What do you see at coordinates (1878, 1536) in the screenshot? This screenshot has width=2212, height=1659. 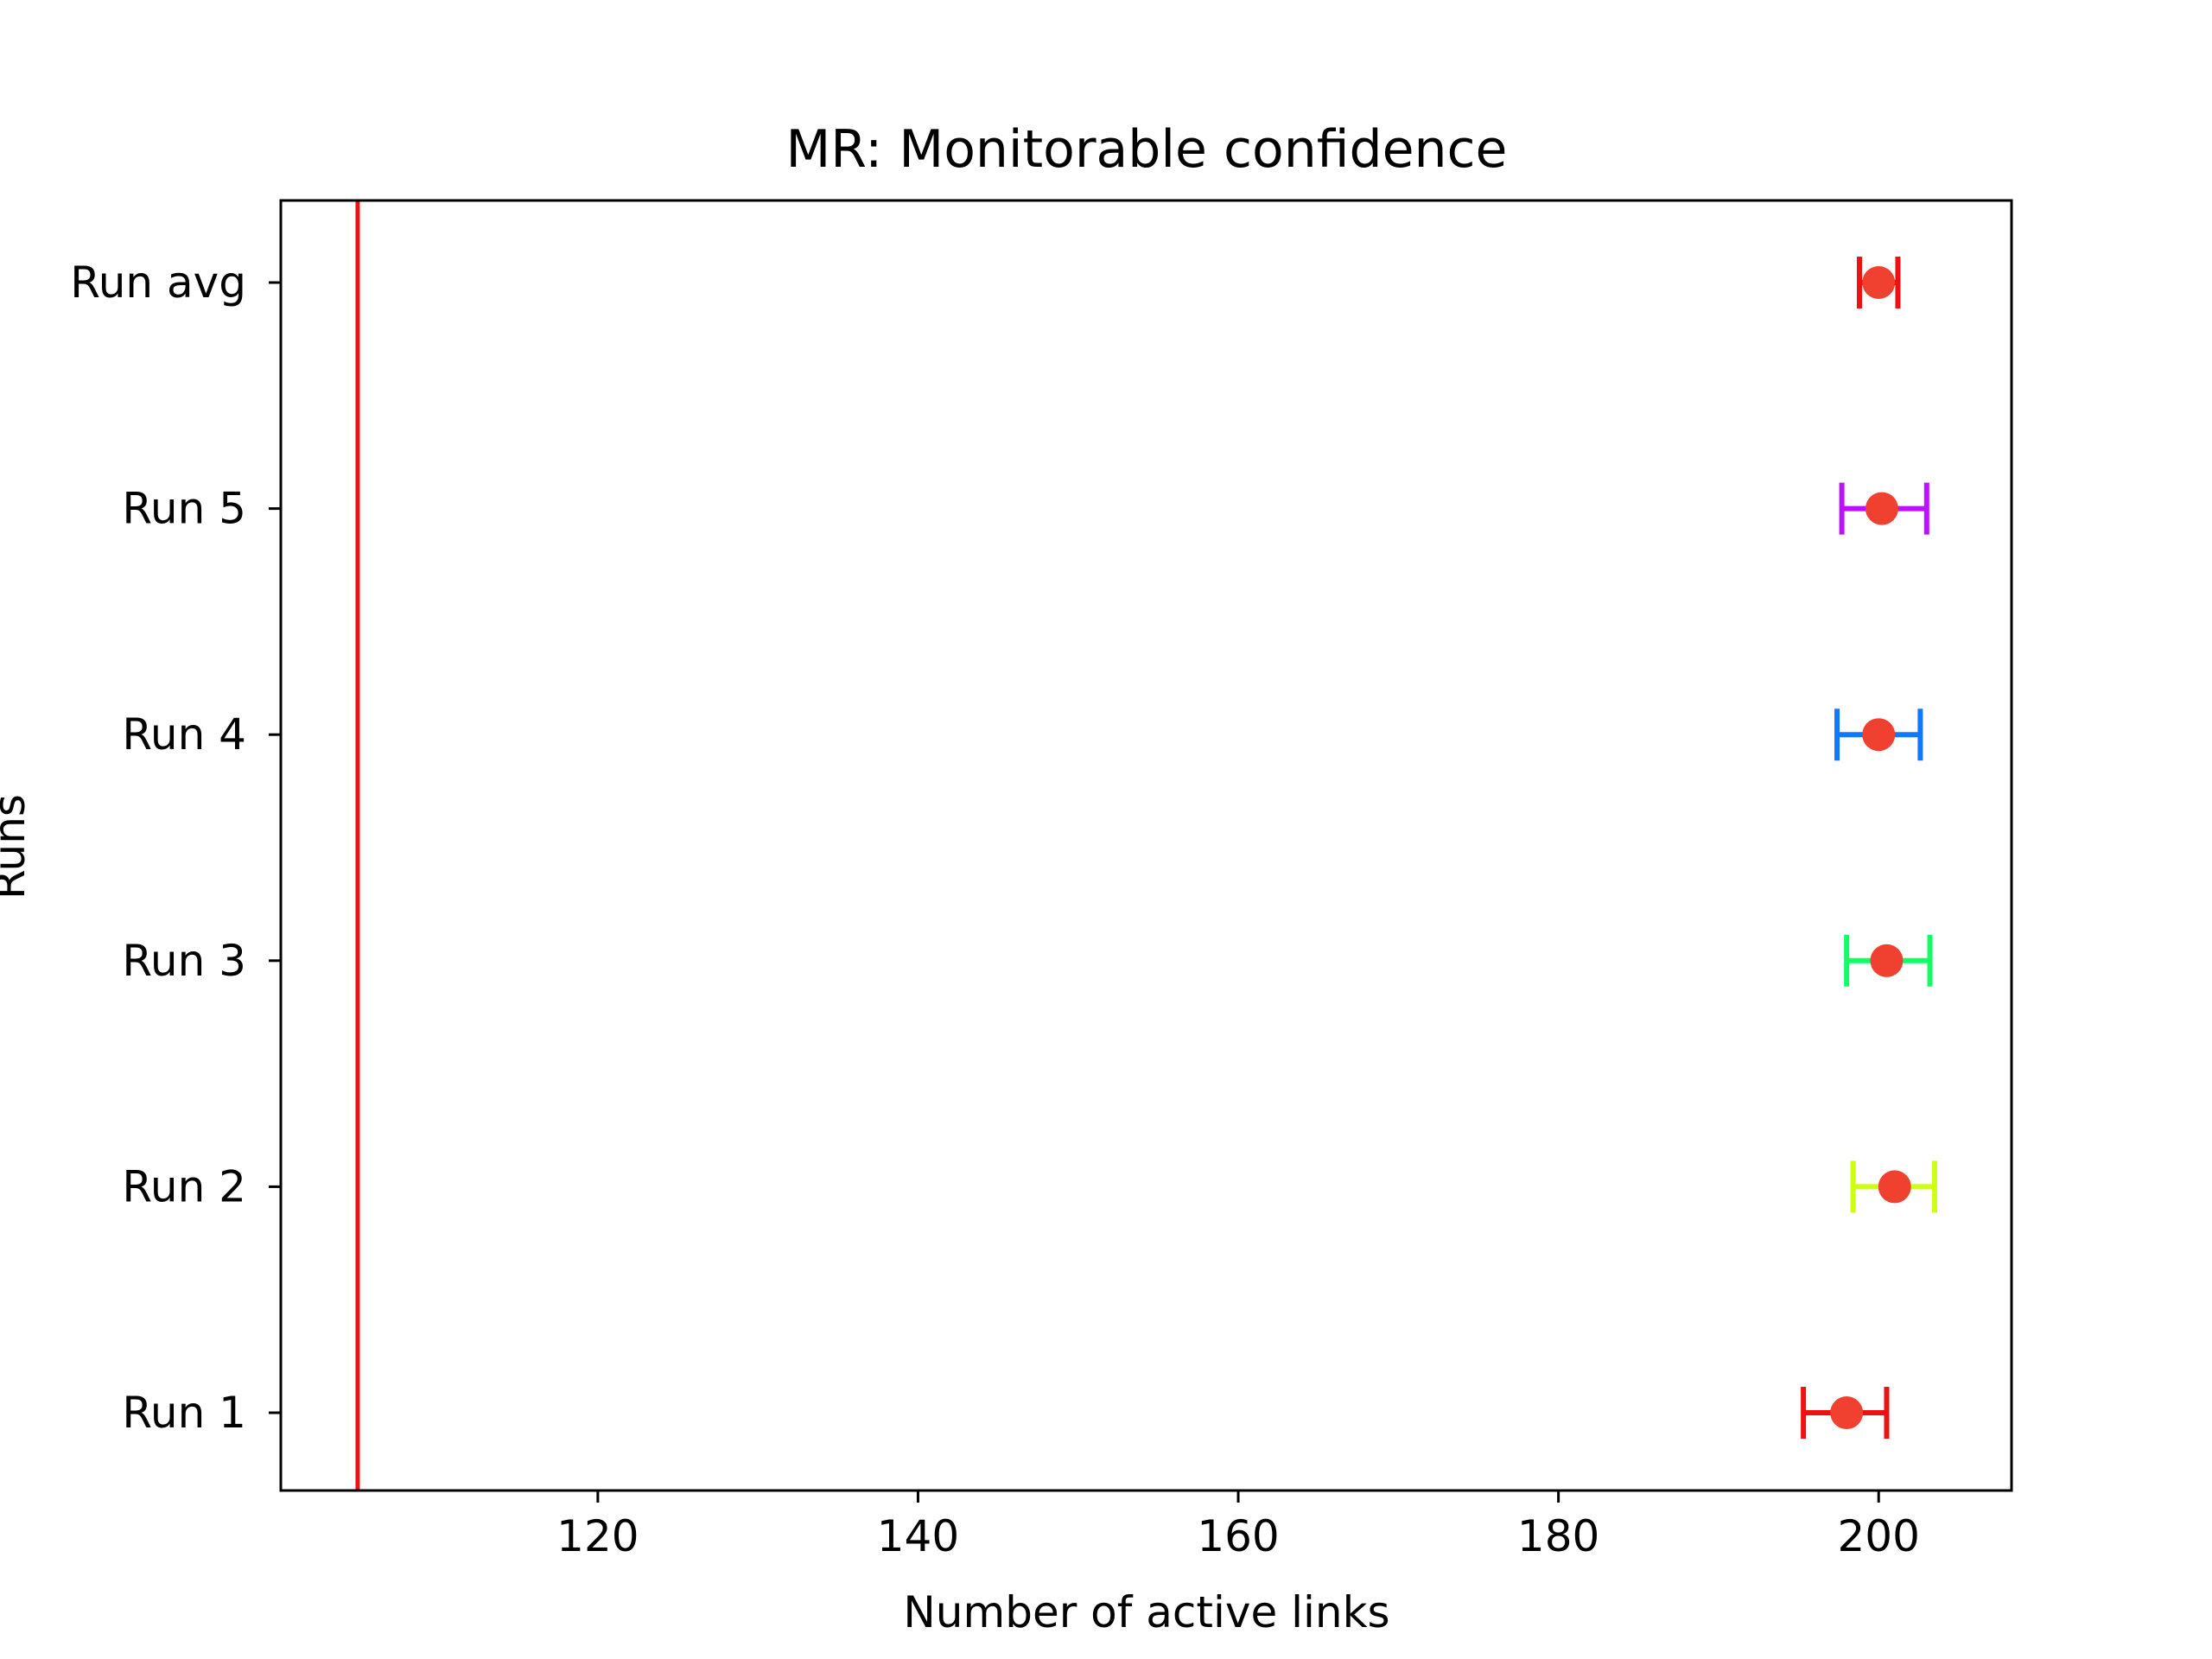 I see `x-tick-label: 200` at bounding box center [1878, 1536].